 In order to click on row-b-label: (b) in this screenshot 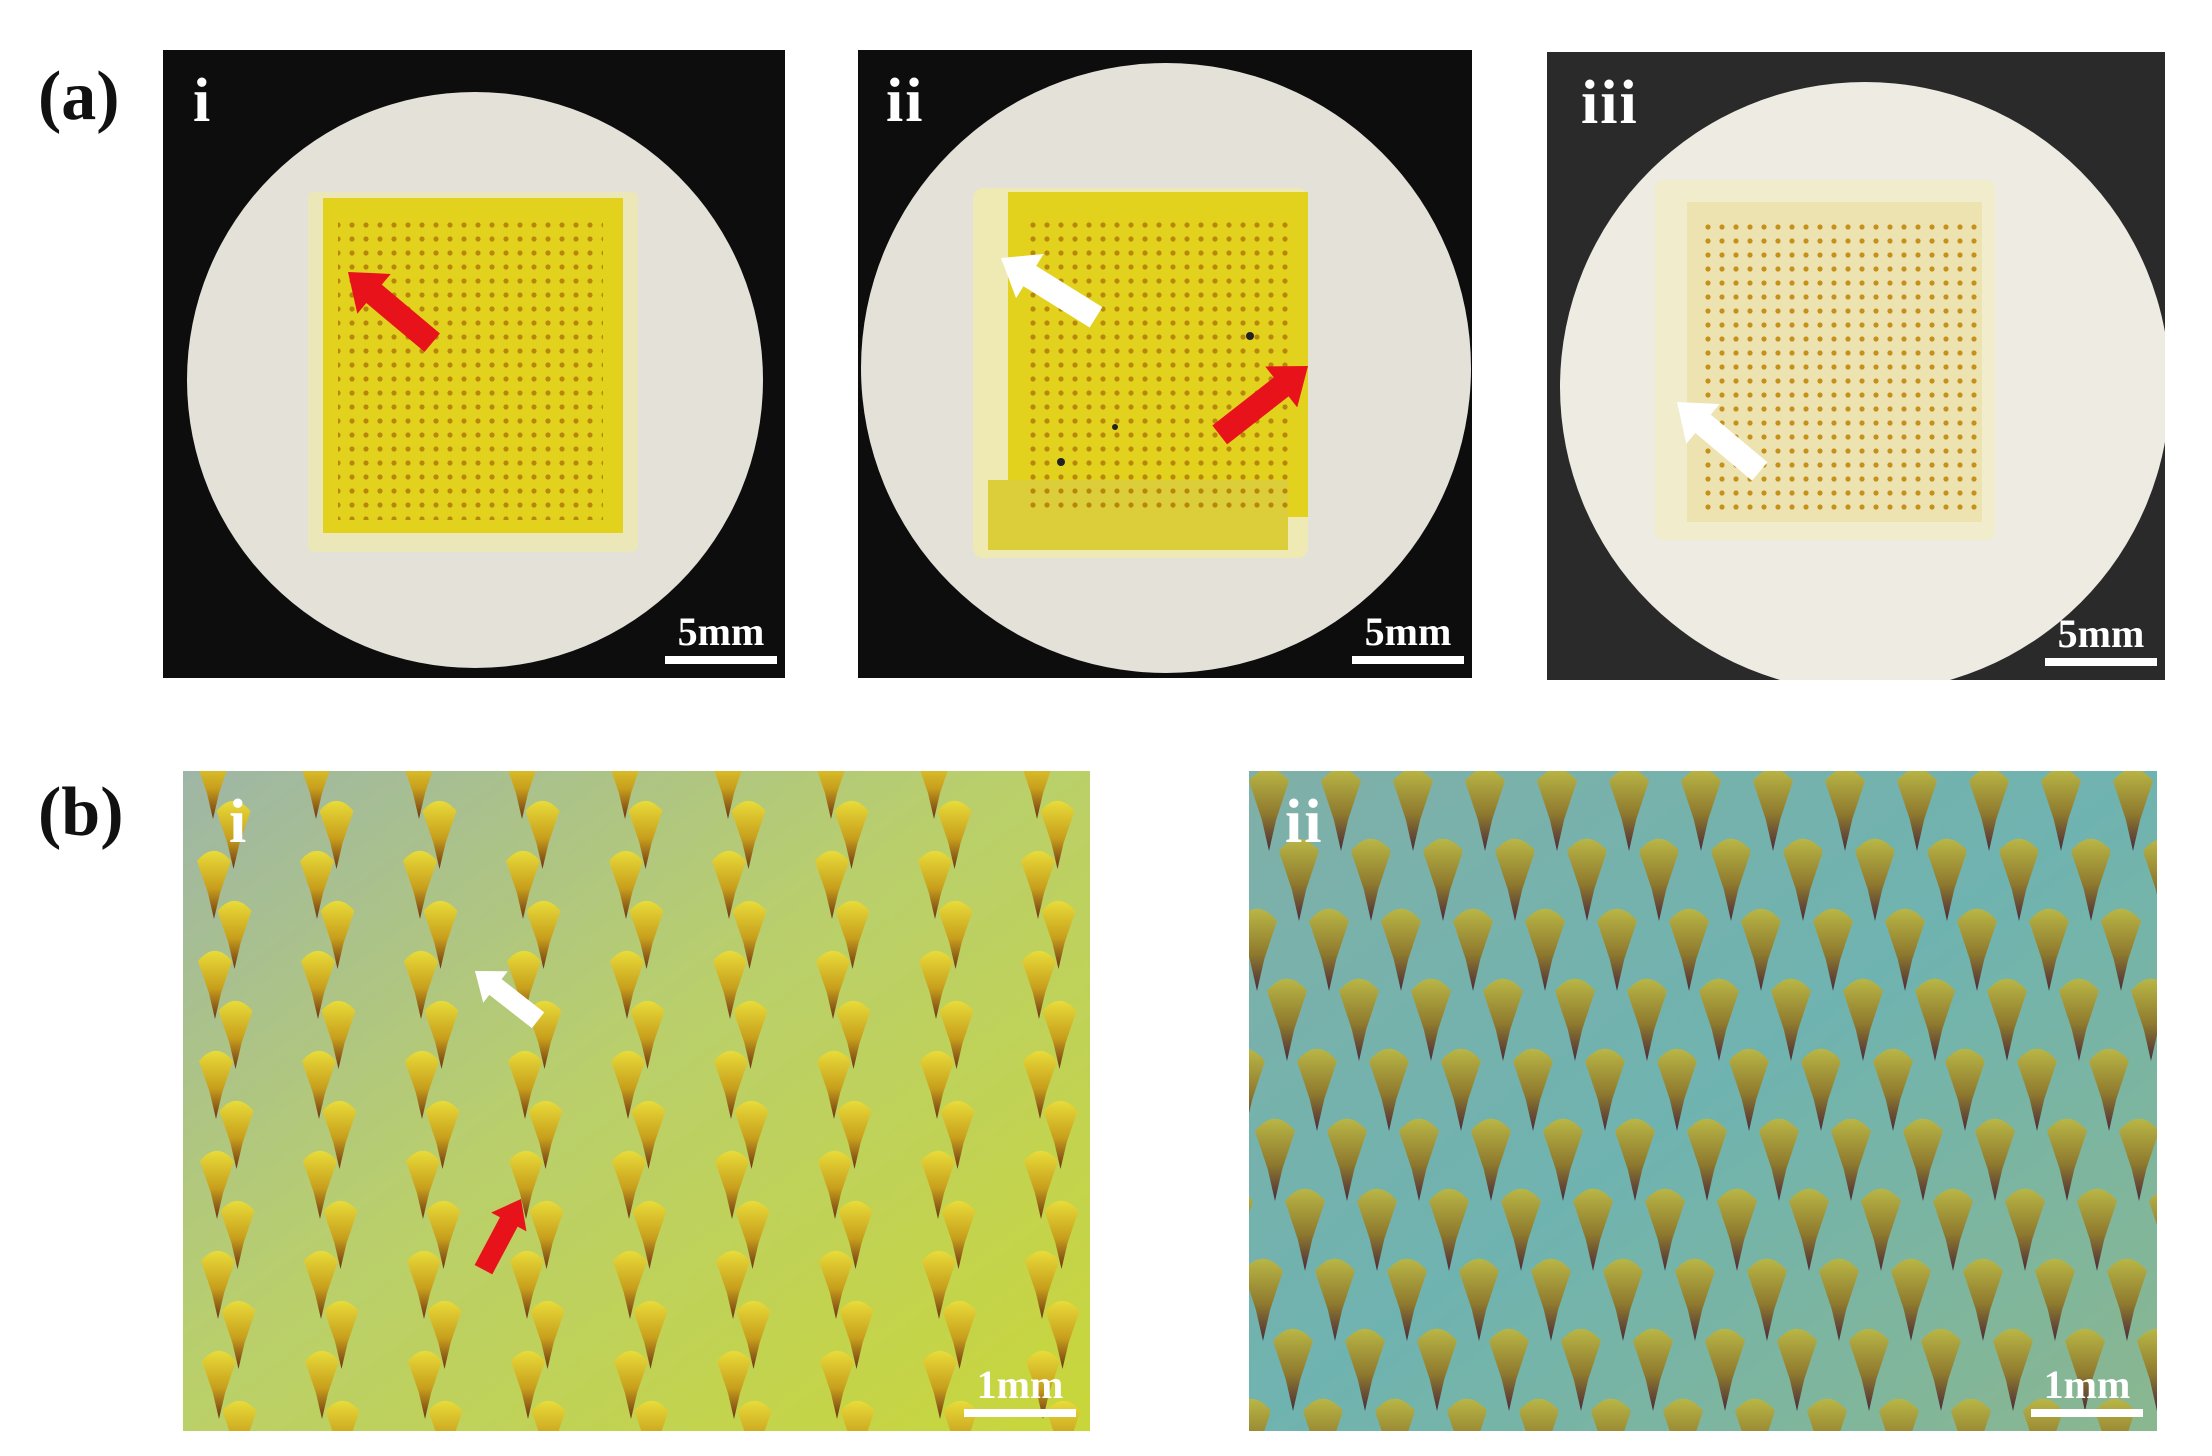, I will do `click(81, 812)`.